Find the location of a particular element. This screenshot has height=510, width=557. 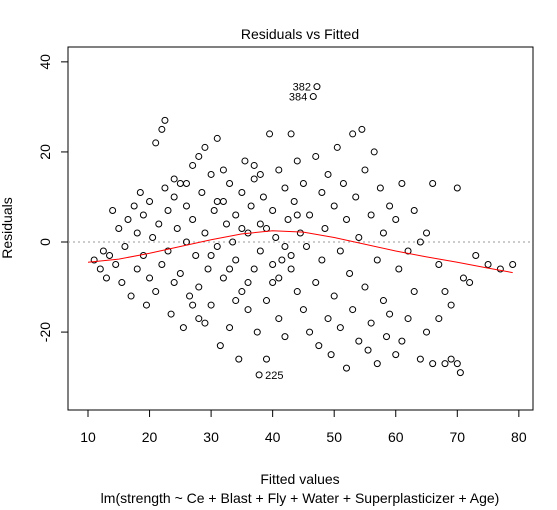

x-tick-label: 20 is located at coordinates (150, 437).